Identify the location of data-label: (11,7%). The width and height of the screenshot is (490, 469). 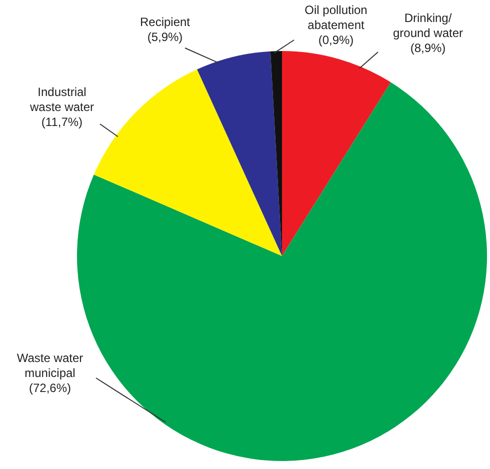
(62, 122).